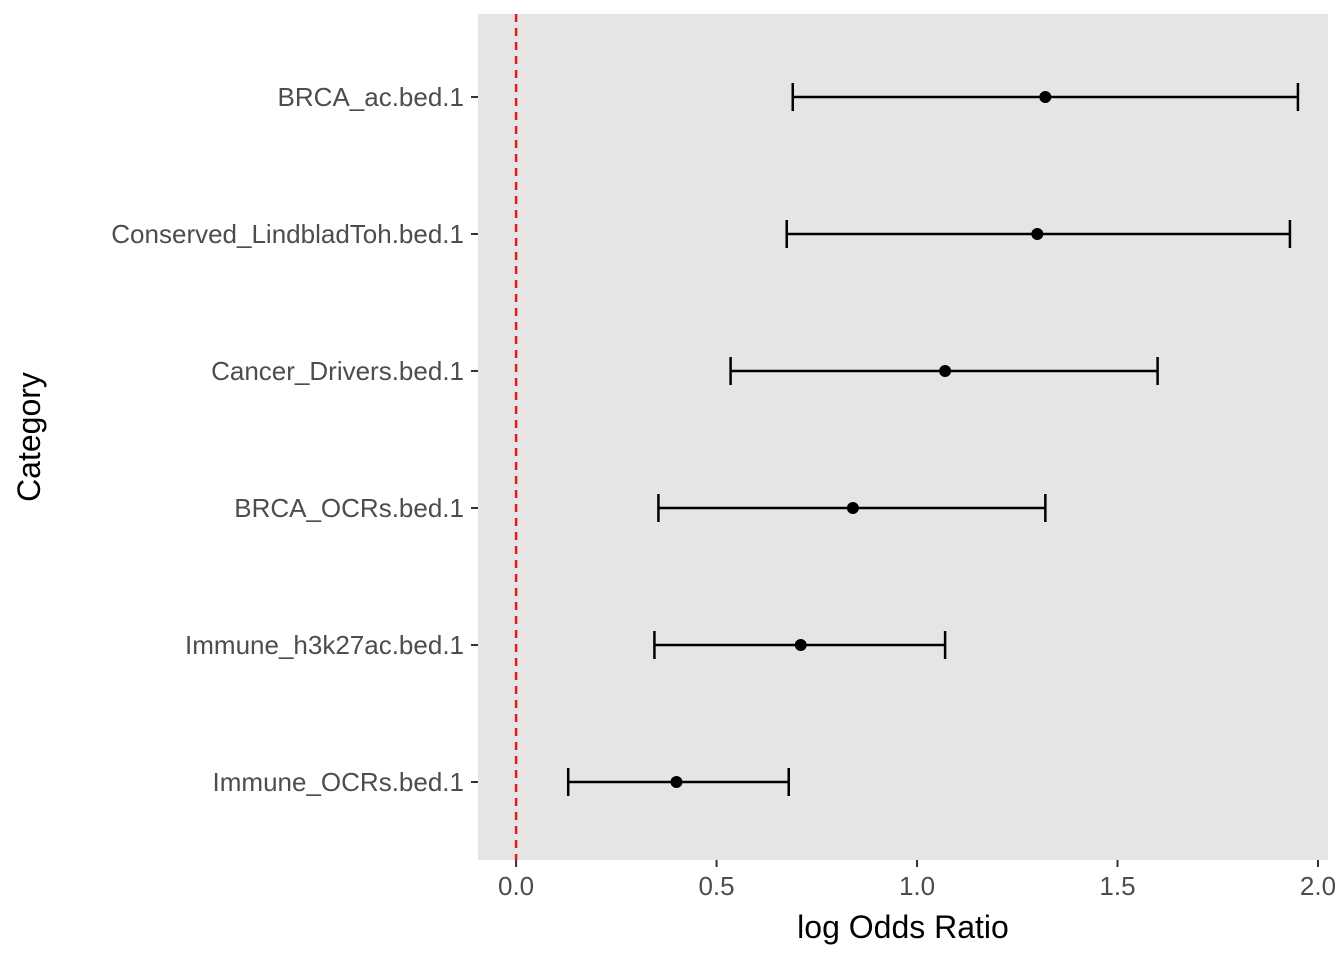 This screenshot has height=960, width=1344. I want to click on y-tick-label: Immune_h3k27ac.bed.1, so click(324, 645).